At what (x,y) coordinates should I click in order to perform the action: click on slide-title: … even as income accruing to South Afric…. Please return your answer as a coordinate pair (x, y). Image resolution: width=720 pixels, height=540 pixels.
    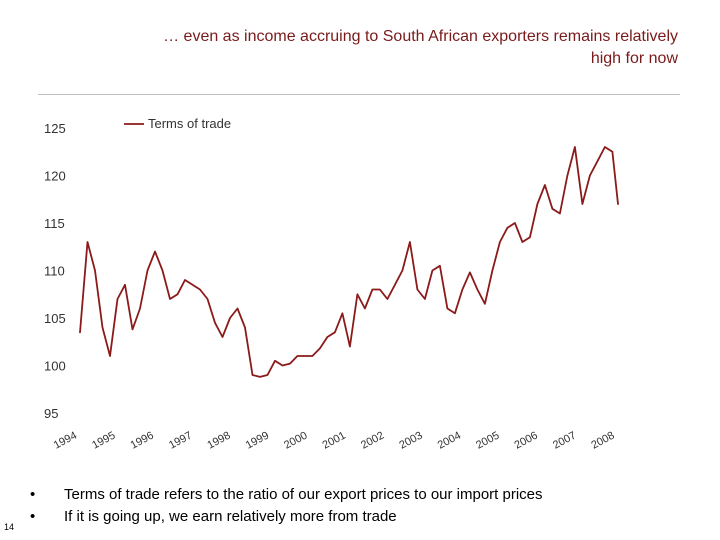
    Looking at the image, I should click on (359, 48).